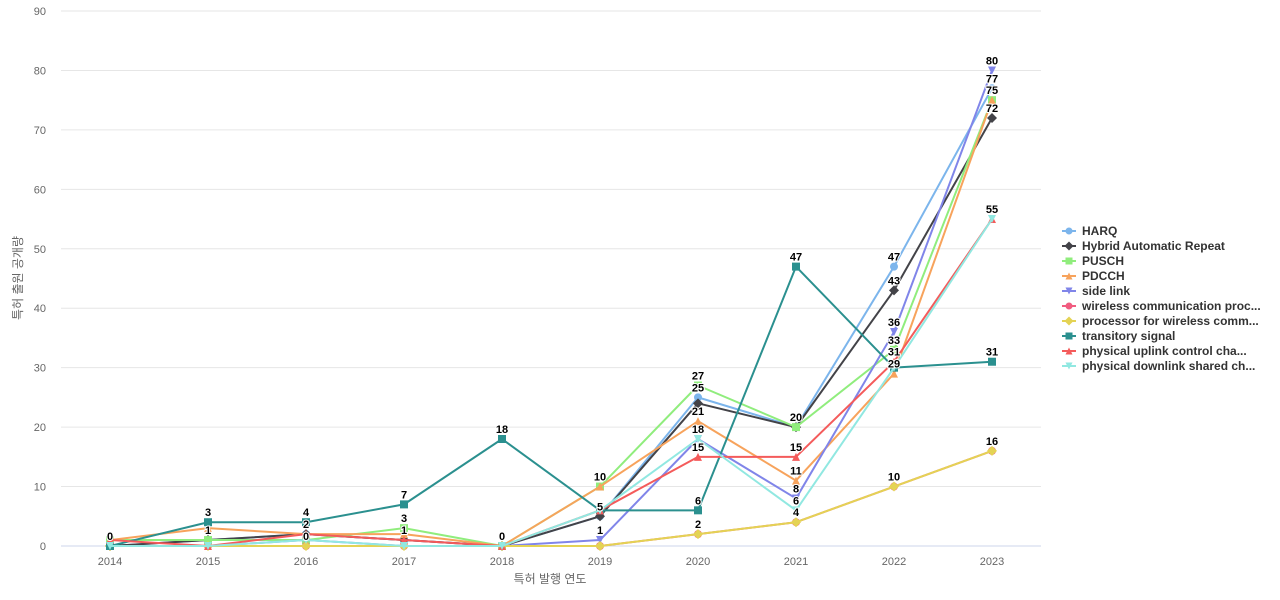 This screenshot has width=1280, height=600. What do you see at coordinates (551, 498) in the screenshot?
I see `series-line` at bounding box center [551, 498].